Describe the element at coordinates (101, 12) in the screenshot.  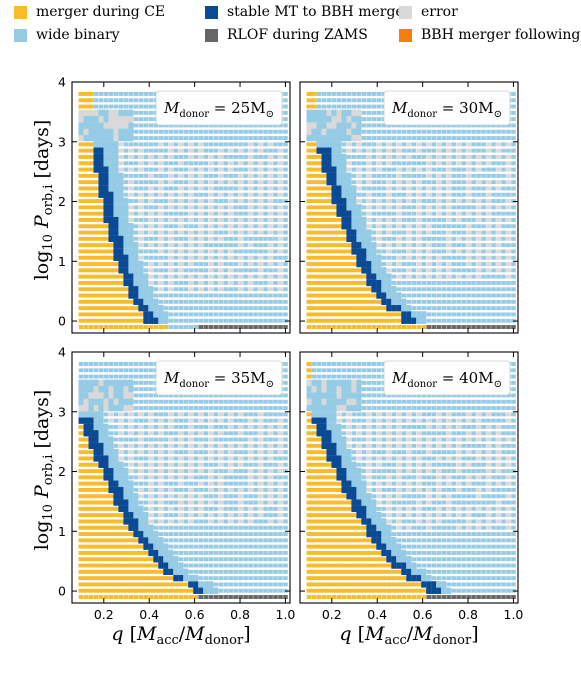
I see `legend-label-merger-ce: merger during CE` at that location.